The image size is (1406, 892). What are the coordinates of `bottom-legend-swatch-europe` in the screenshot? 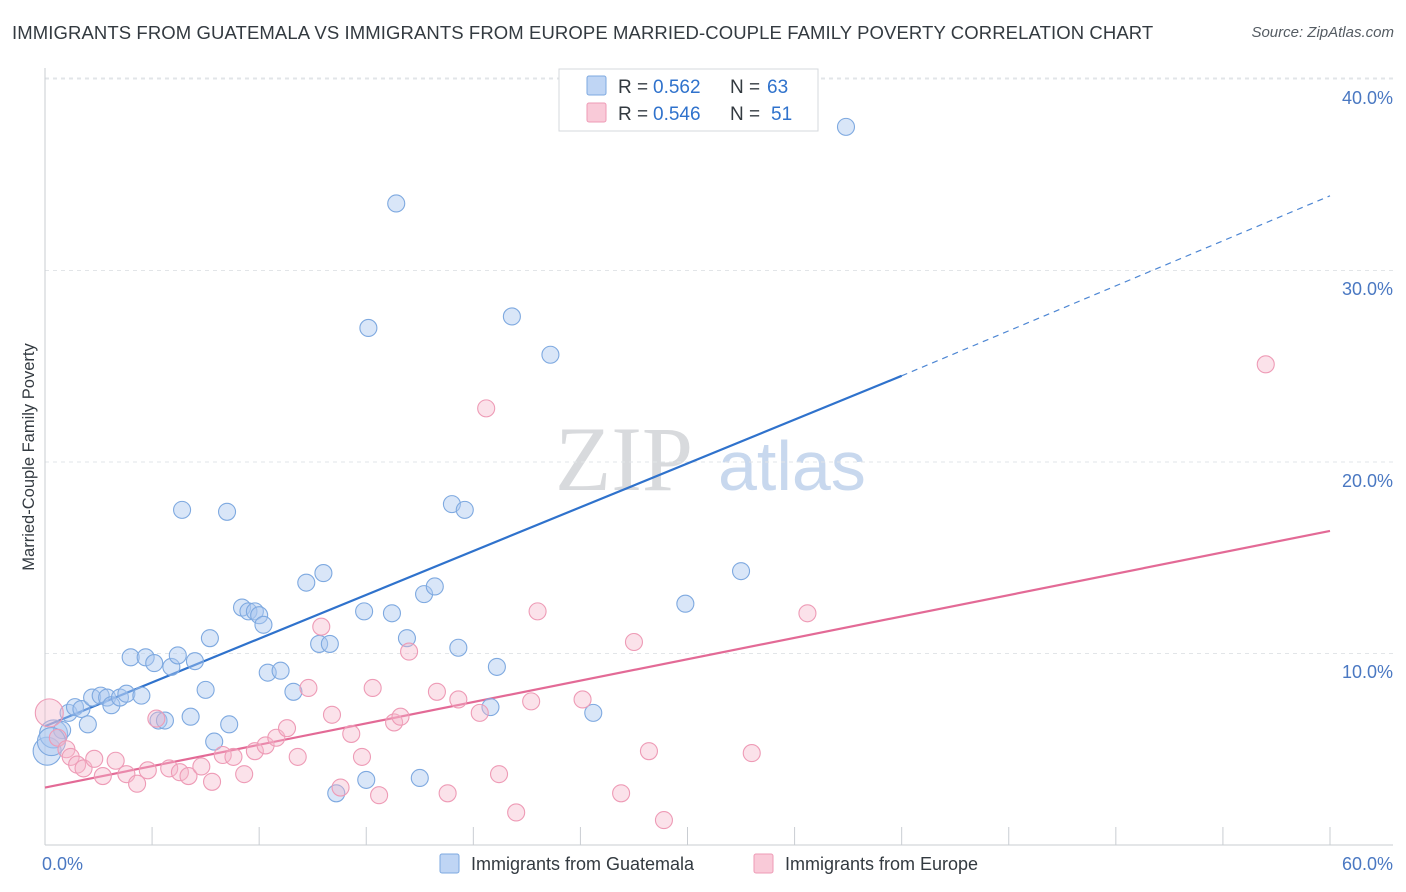 It's located at (763, 863).